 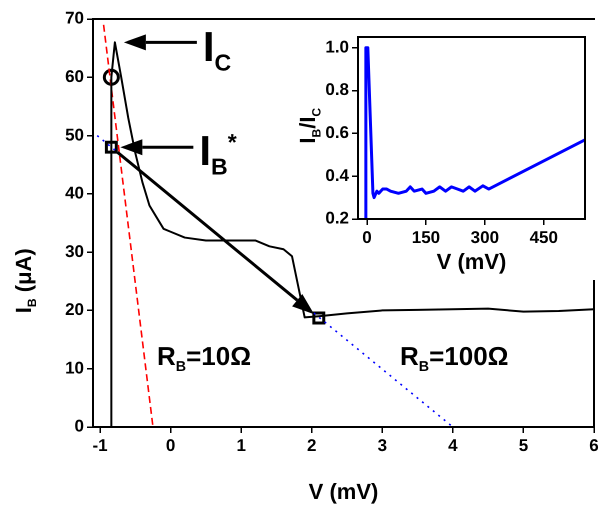 I want to click on y-tick-label: 40, so click(x=74, y=193).